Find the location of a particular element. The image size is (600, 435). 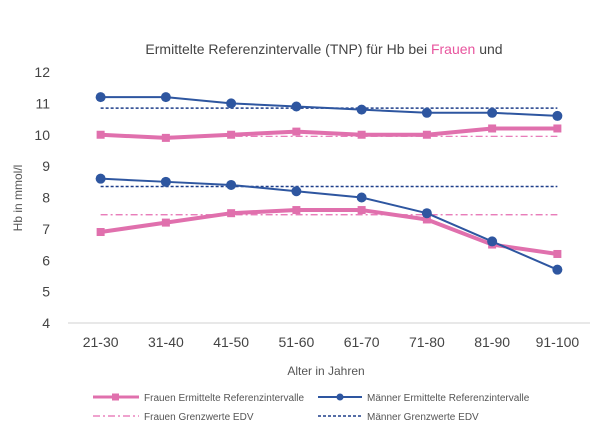

legend-frauen-edv-label: Frauen Grenzwerte EDV is located at coordinates (199, 417).